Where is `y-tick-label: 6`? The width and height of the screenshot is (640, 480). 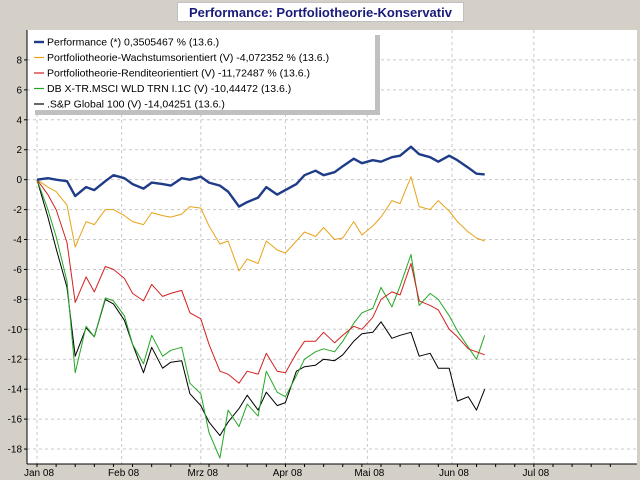 y-tick-label: 6 is located at coordinates (19, 90).